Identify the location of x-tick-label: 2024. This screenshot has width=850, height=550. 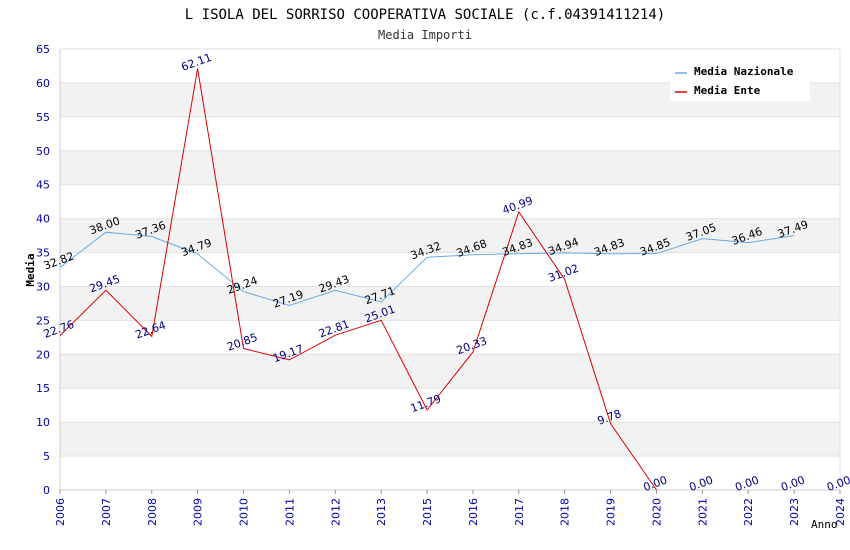
(840, 512).